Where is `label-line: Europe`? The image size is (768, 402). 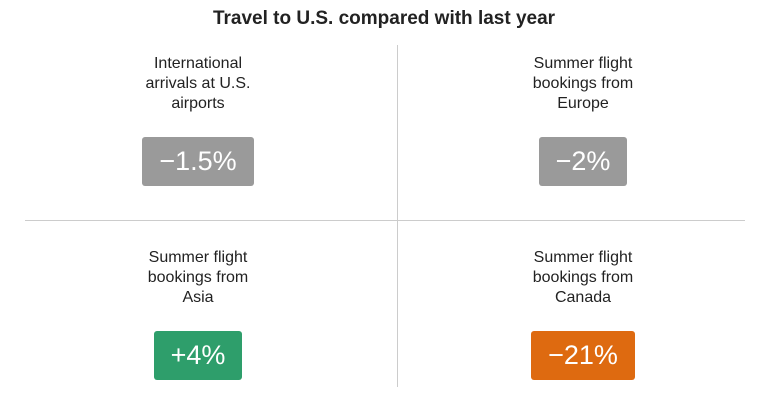 label-line: Europe is located at coordinates (583, 103).